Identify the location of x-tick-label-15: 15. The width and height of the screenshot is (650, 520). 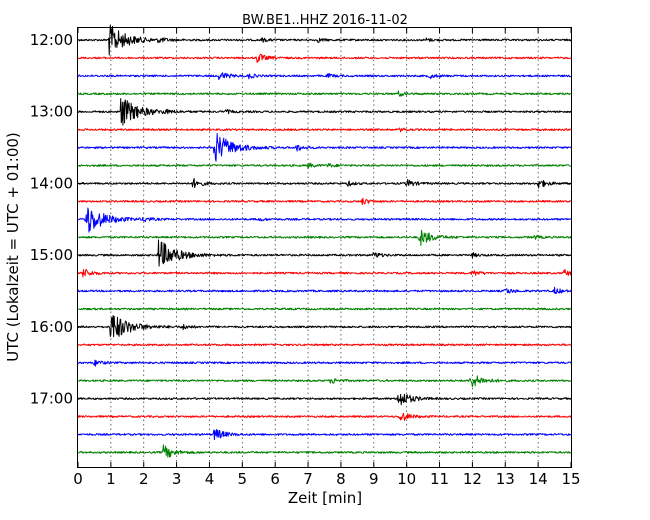
(570, 479).